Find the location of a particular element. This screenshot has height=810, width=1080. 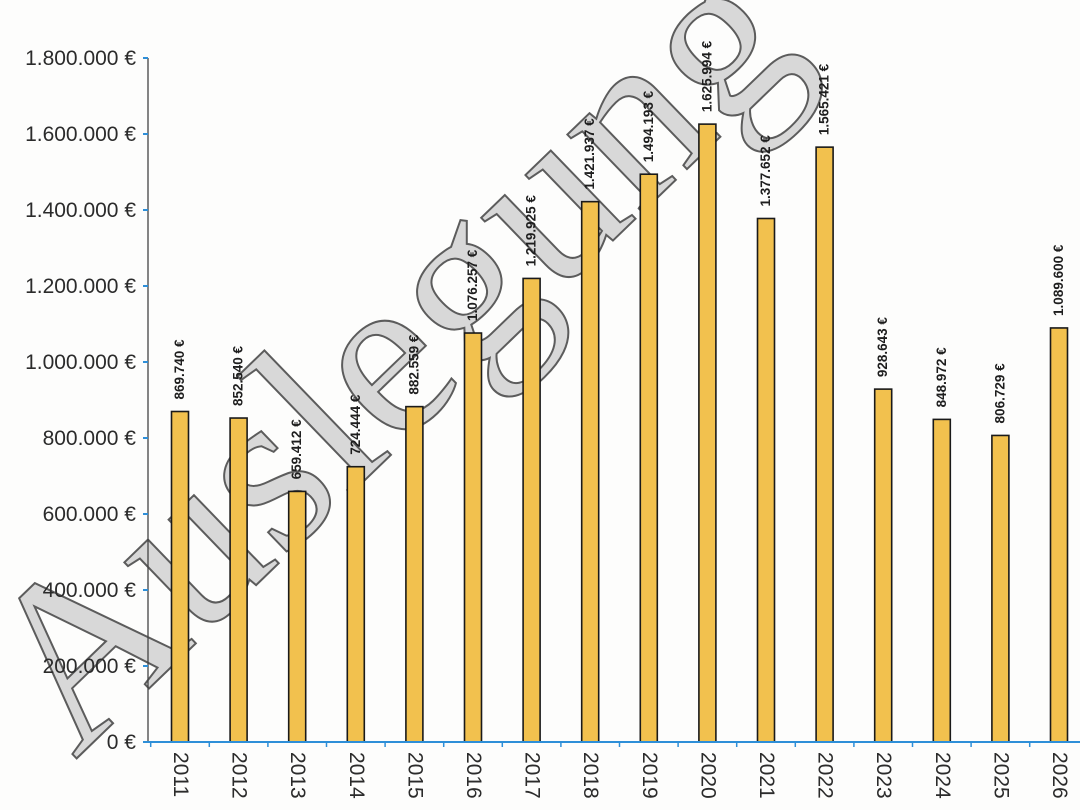

x-tick-label: 2013 is located at coordinates (297, 775).